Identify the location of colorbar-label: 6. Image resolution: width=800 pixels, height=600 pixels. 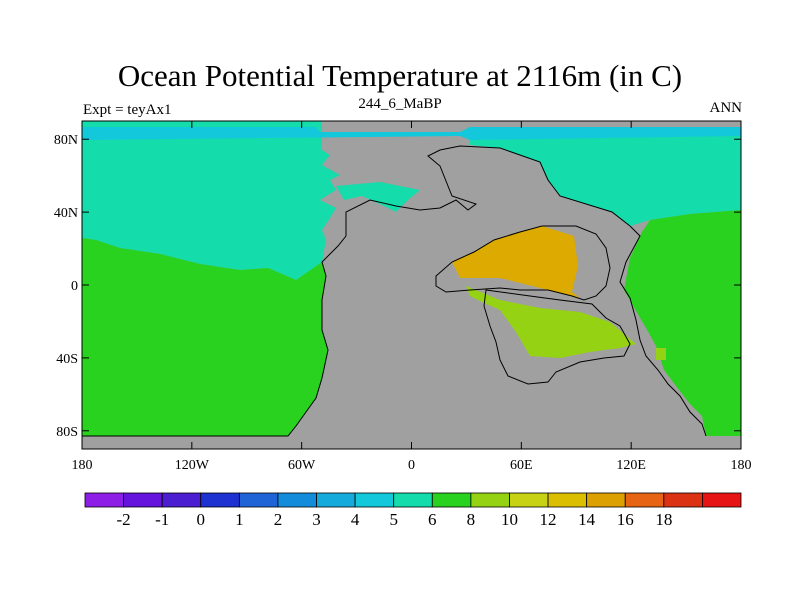
(432, 519).